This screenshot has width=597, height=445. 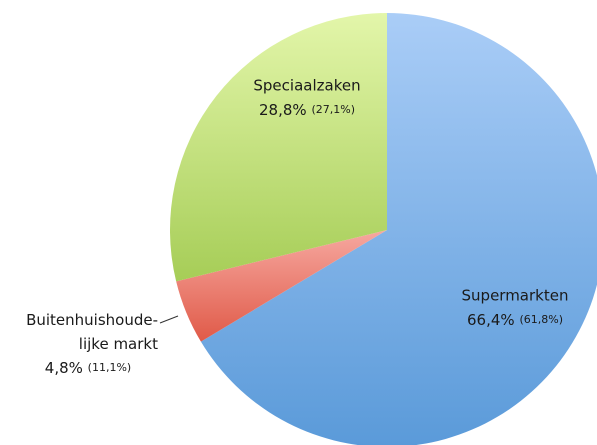 What do you see at coordinates (92, 332) in the screenshot?
I see `slice-label: Buitenhuishoude-lijke markt` at bounding box center [92, 332].